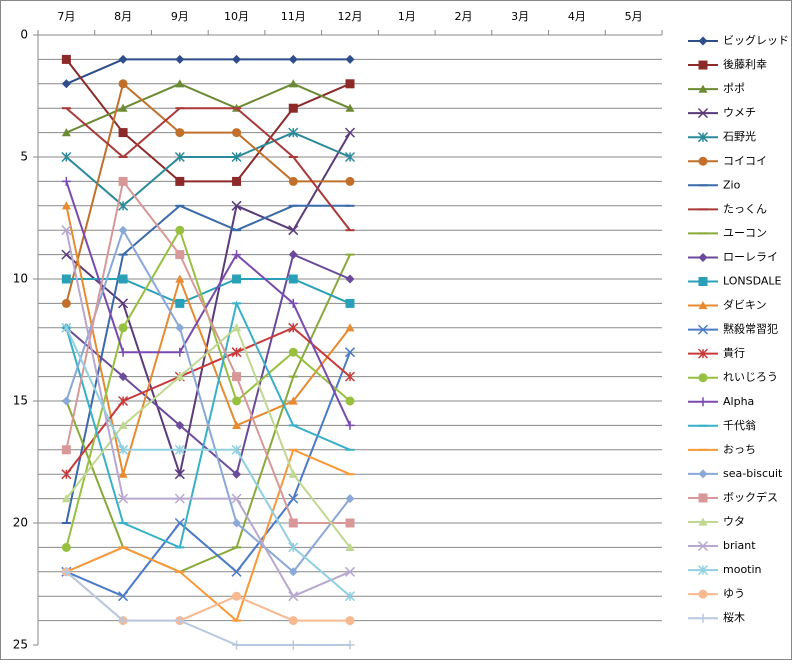 The image size is (792, 664). I want to click on y-tick-label: 10, so click(20, 279).